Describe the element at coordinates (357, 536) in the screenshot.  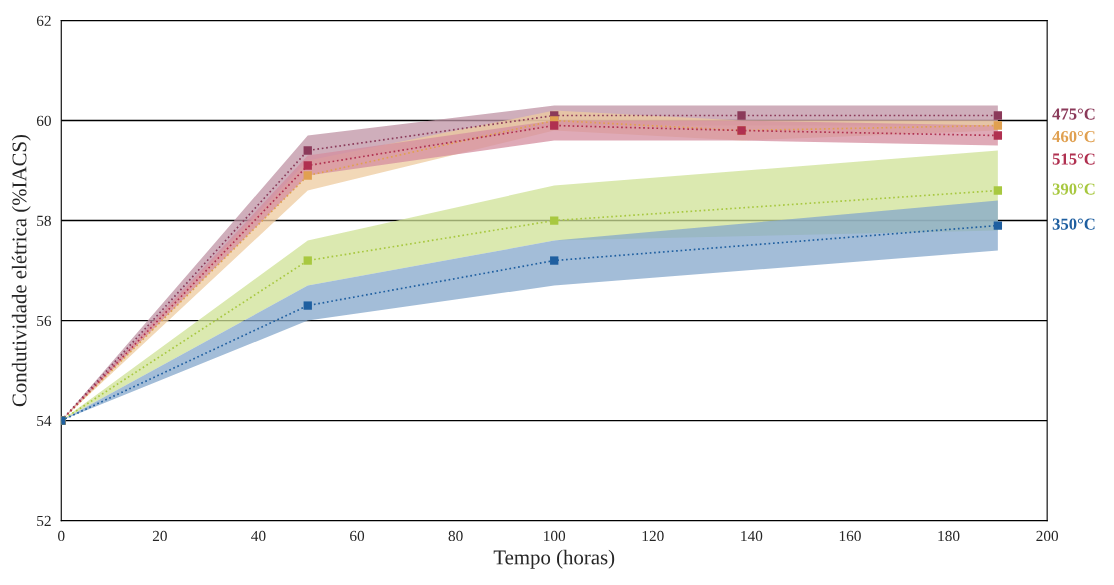
I see `x-tick-label: 60` at that location.